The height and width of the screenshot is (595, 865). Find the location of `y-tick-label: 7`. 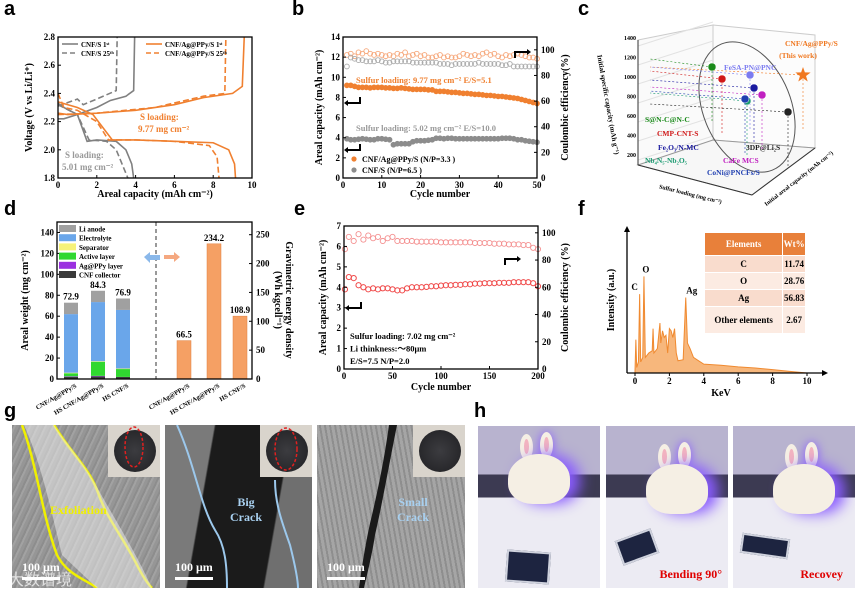

y-tick-label: 7 is located at coordinates (339, 226).